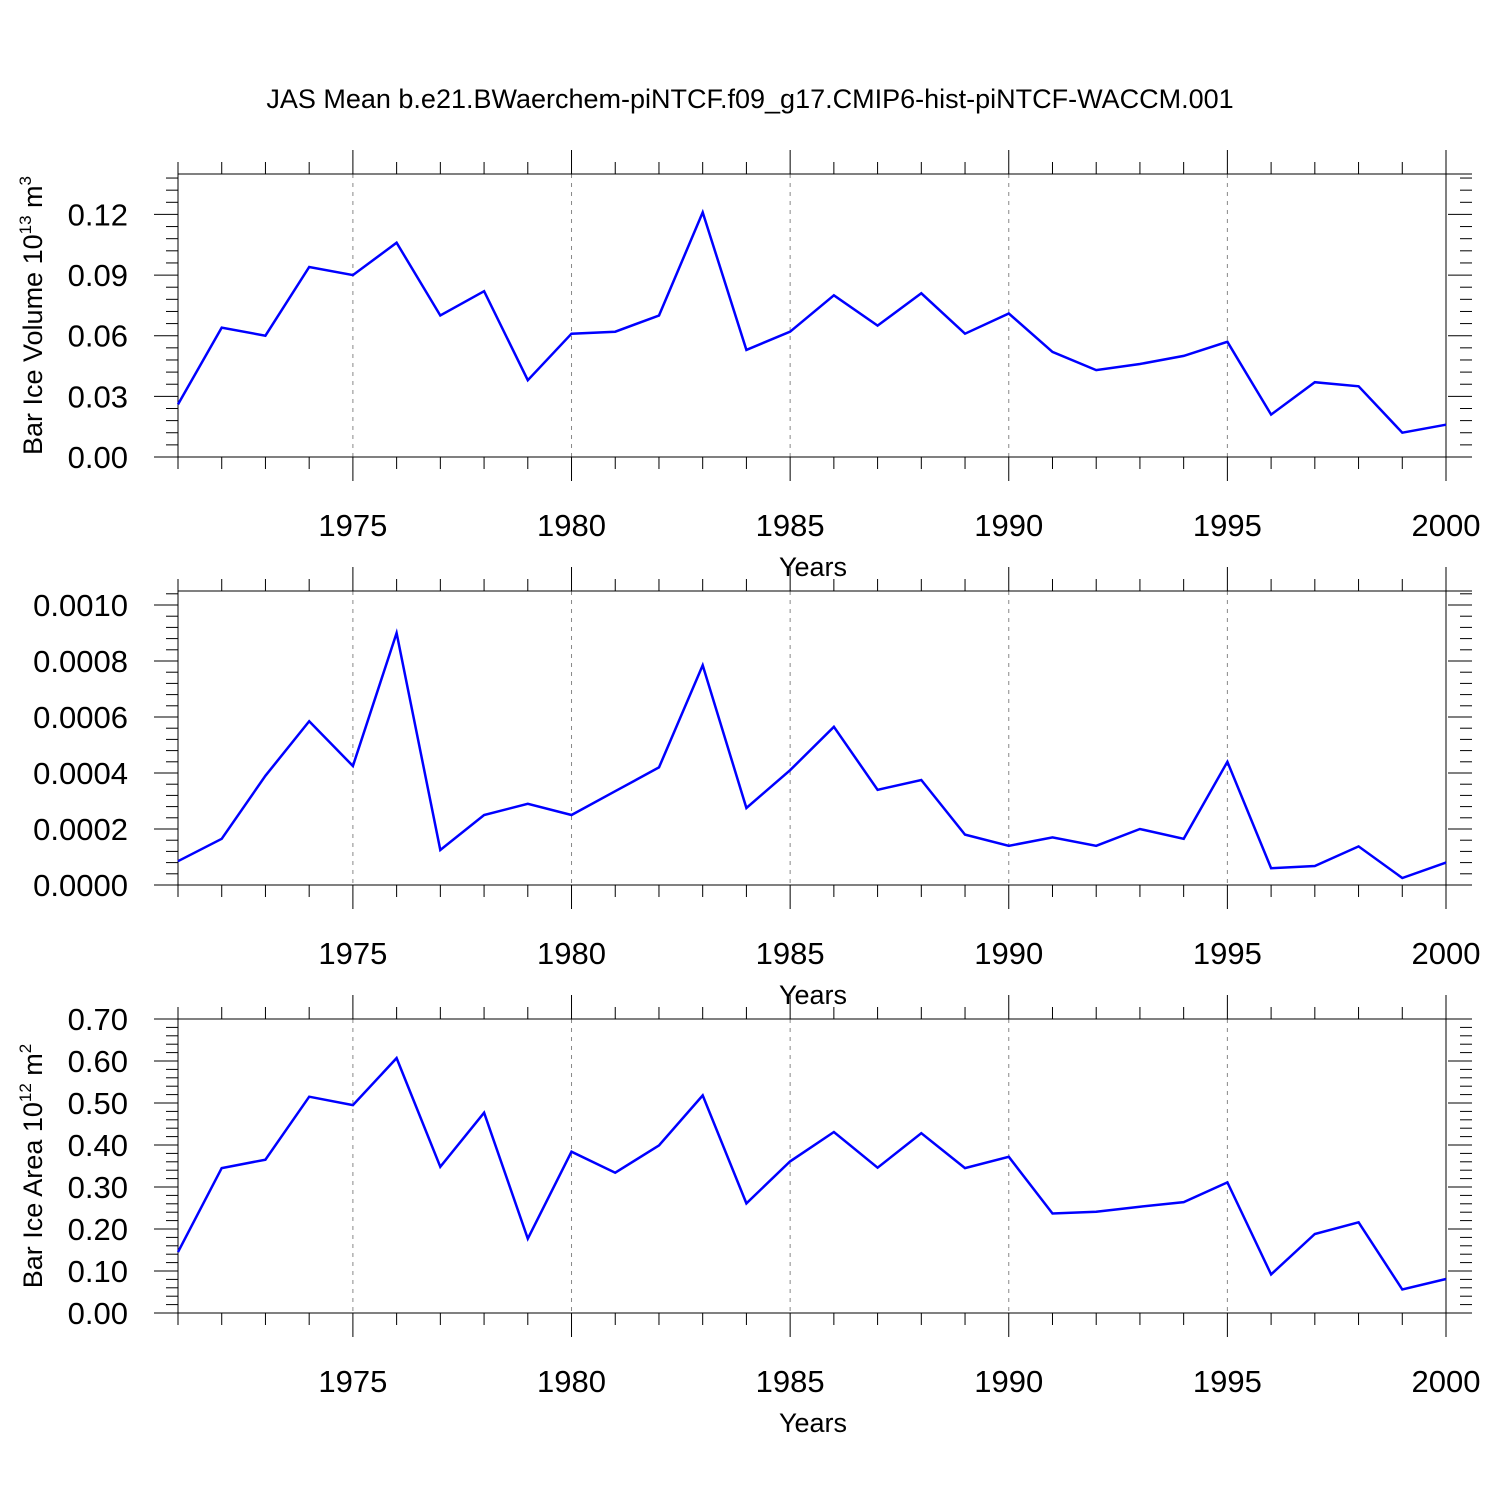 Image resolution: width=1500 pixels, height=1500 pixels. What do you see at coordinates (80, 885) in the screenshot?
I see `y-tick-label: 0.0000` at bounding box center [80, 885].